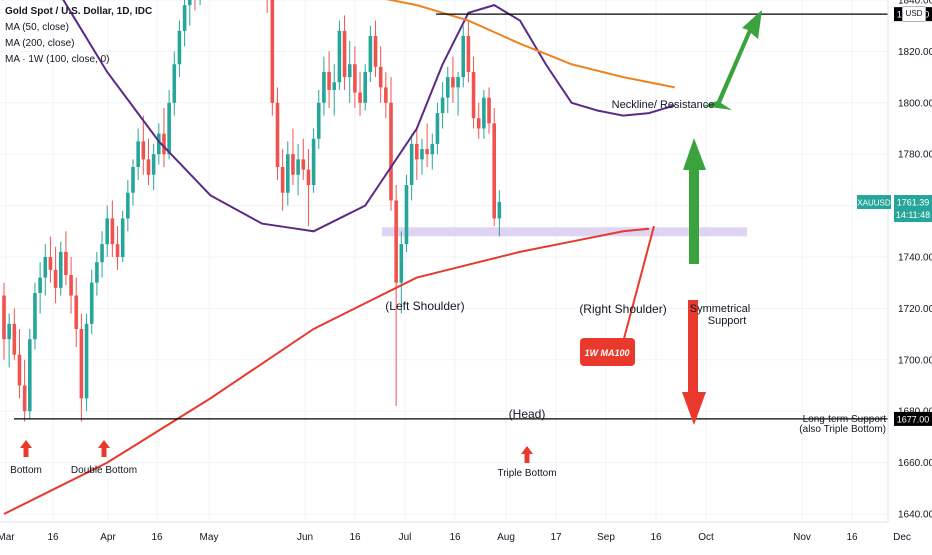  I want to click on y-tick-label: 1740.00, so click(915, 258).